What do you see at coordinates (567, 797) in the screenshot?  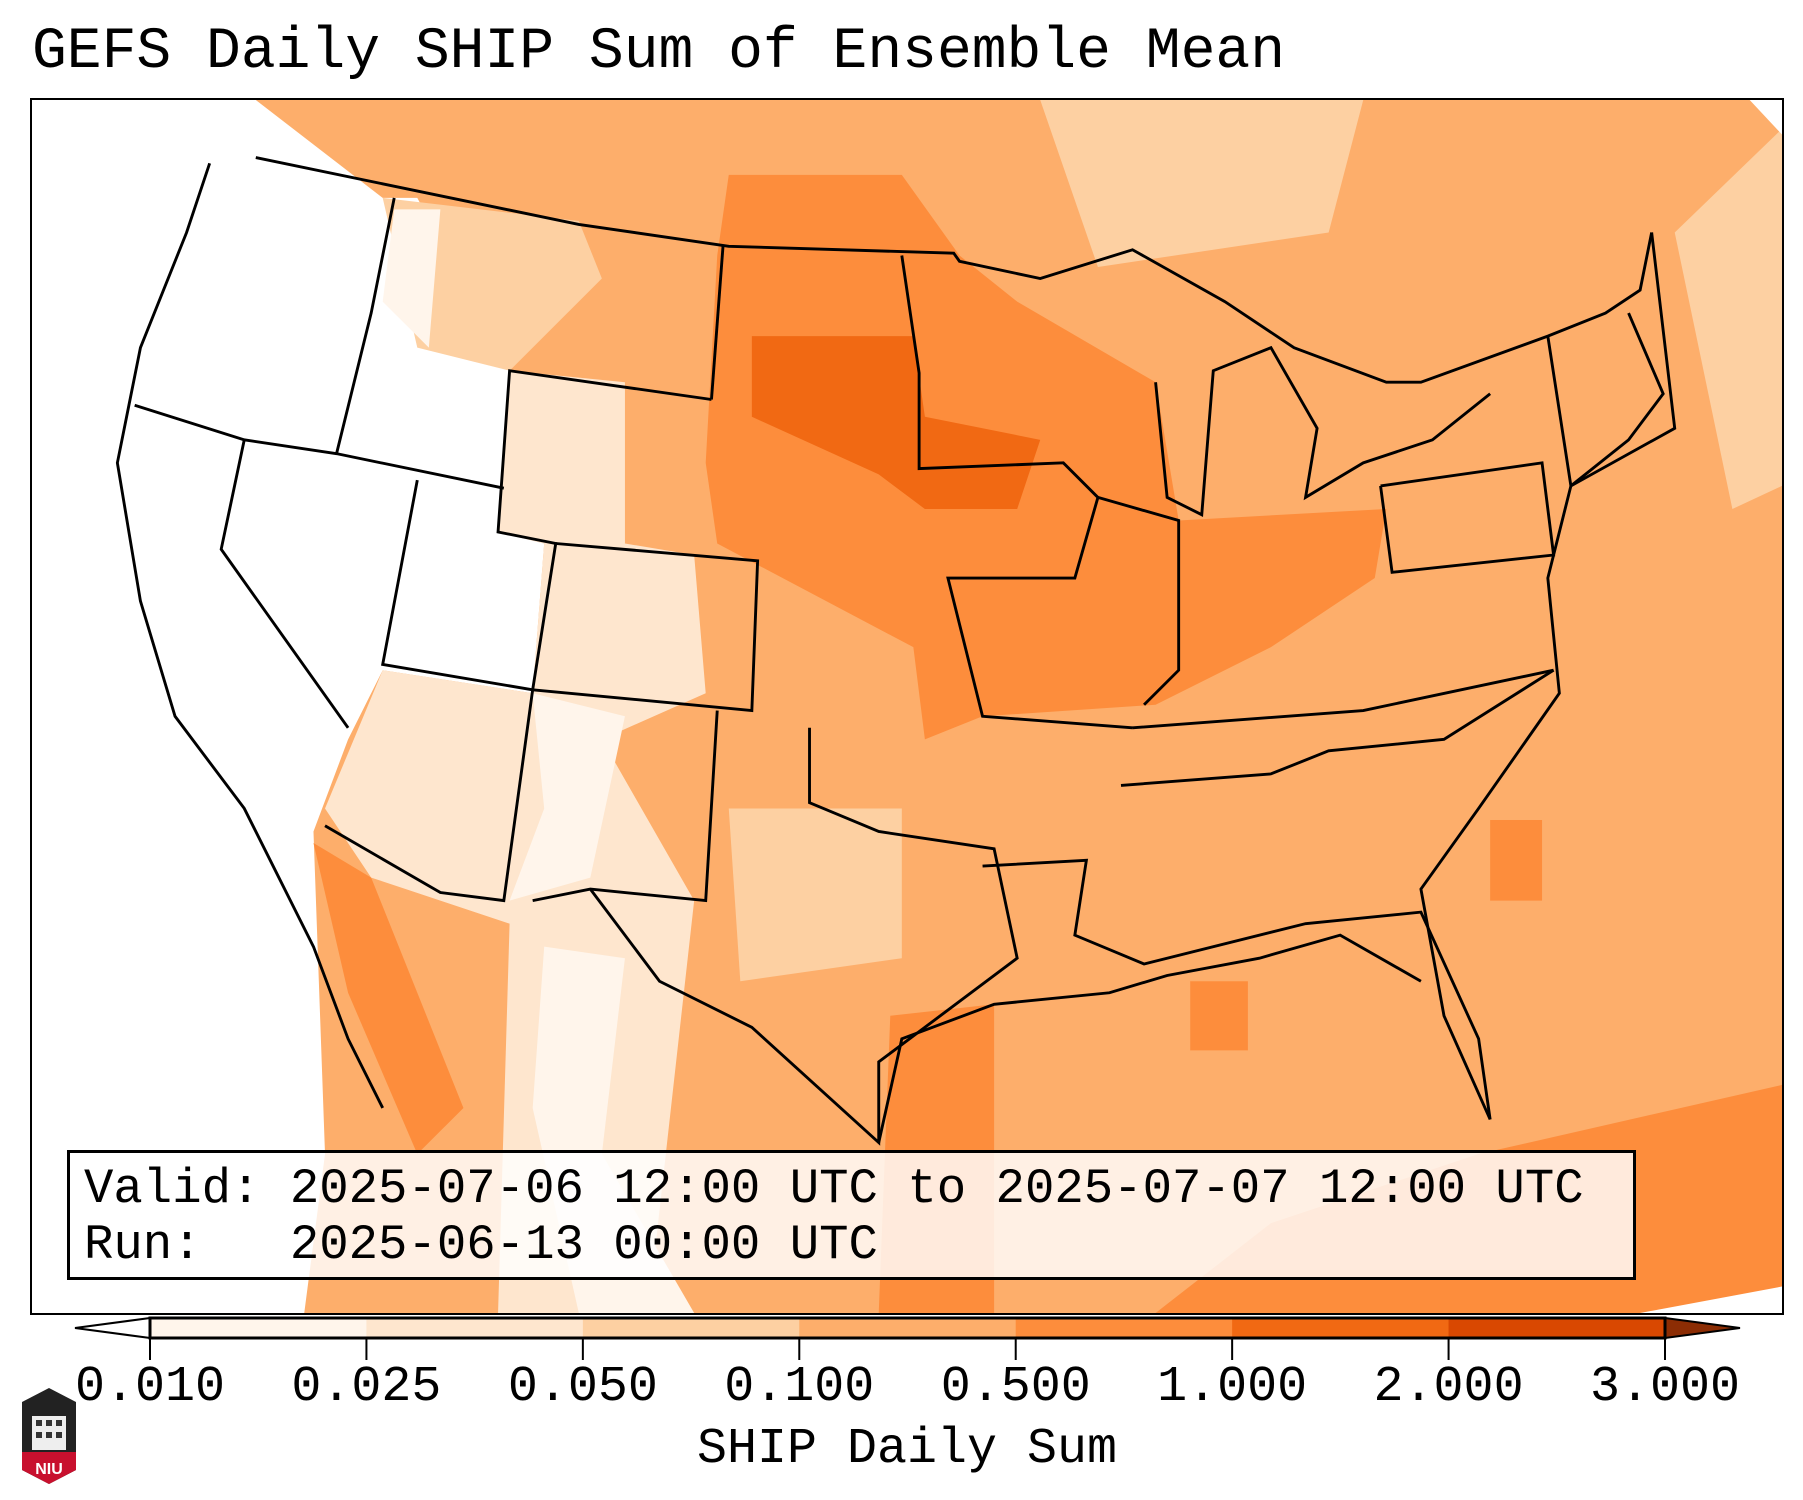 I see `field-lightest-nm` at bounding box center [567, 797].